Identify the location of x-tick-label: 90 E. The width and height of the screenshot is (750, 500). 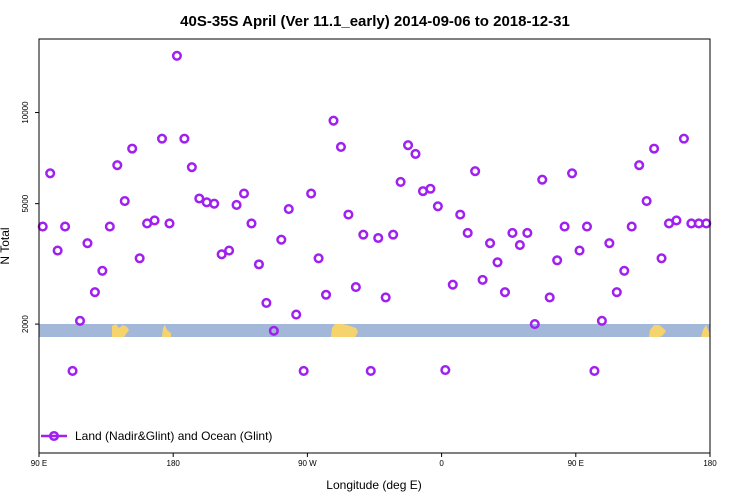
(576, 463).